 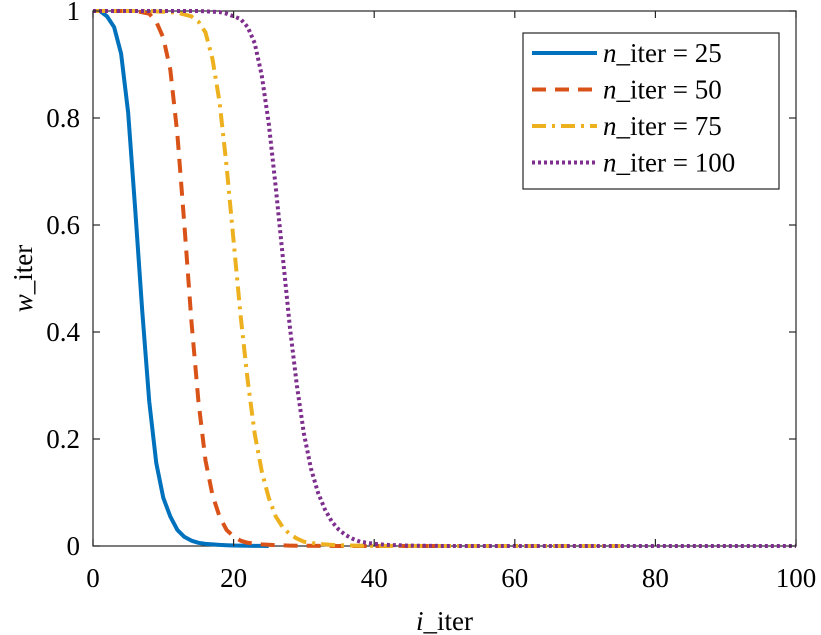 I want to click on y-tick-label: 0.8, so click(x=63, y=118).